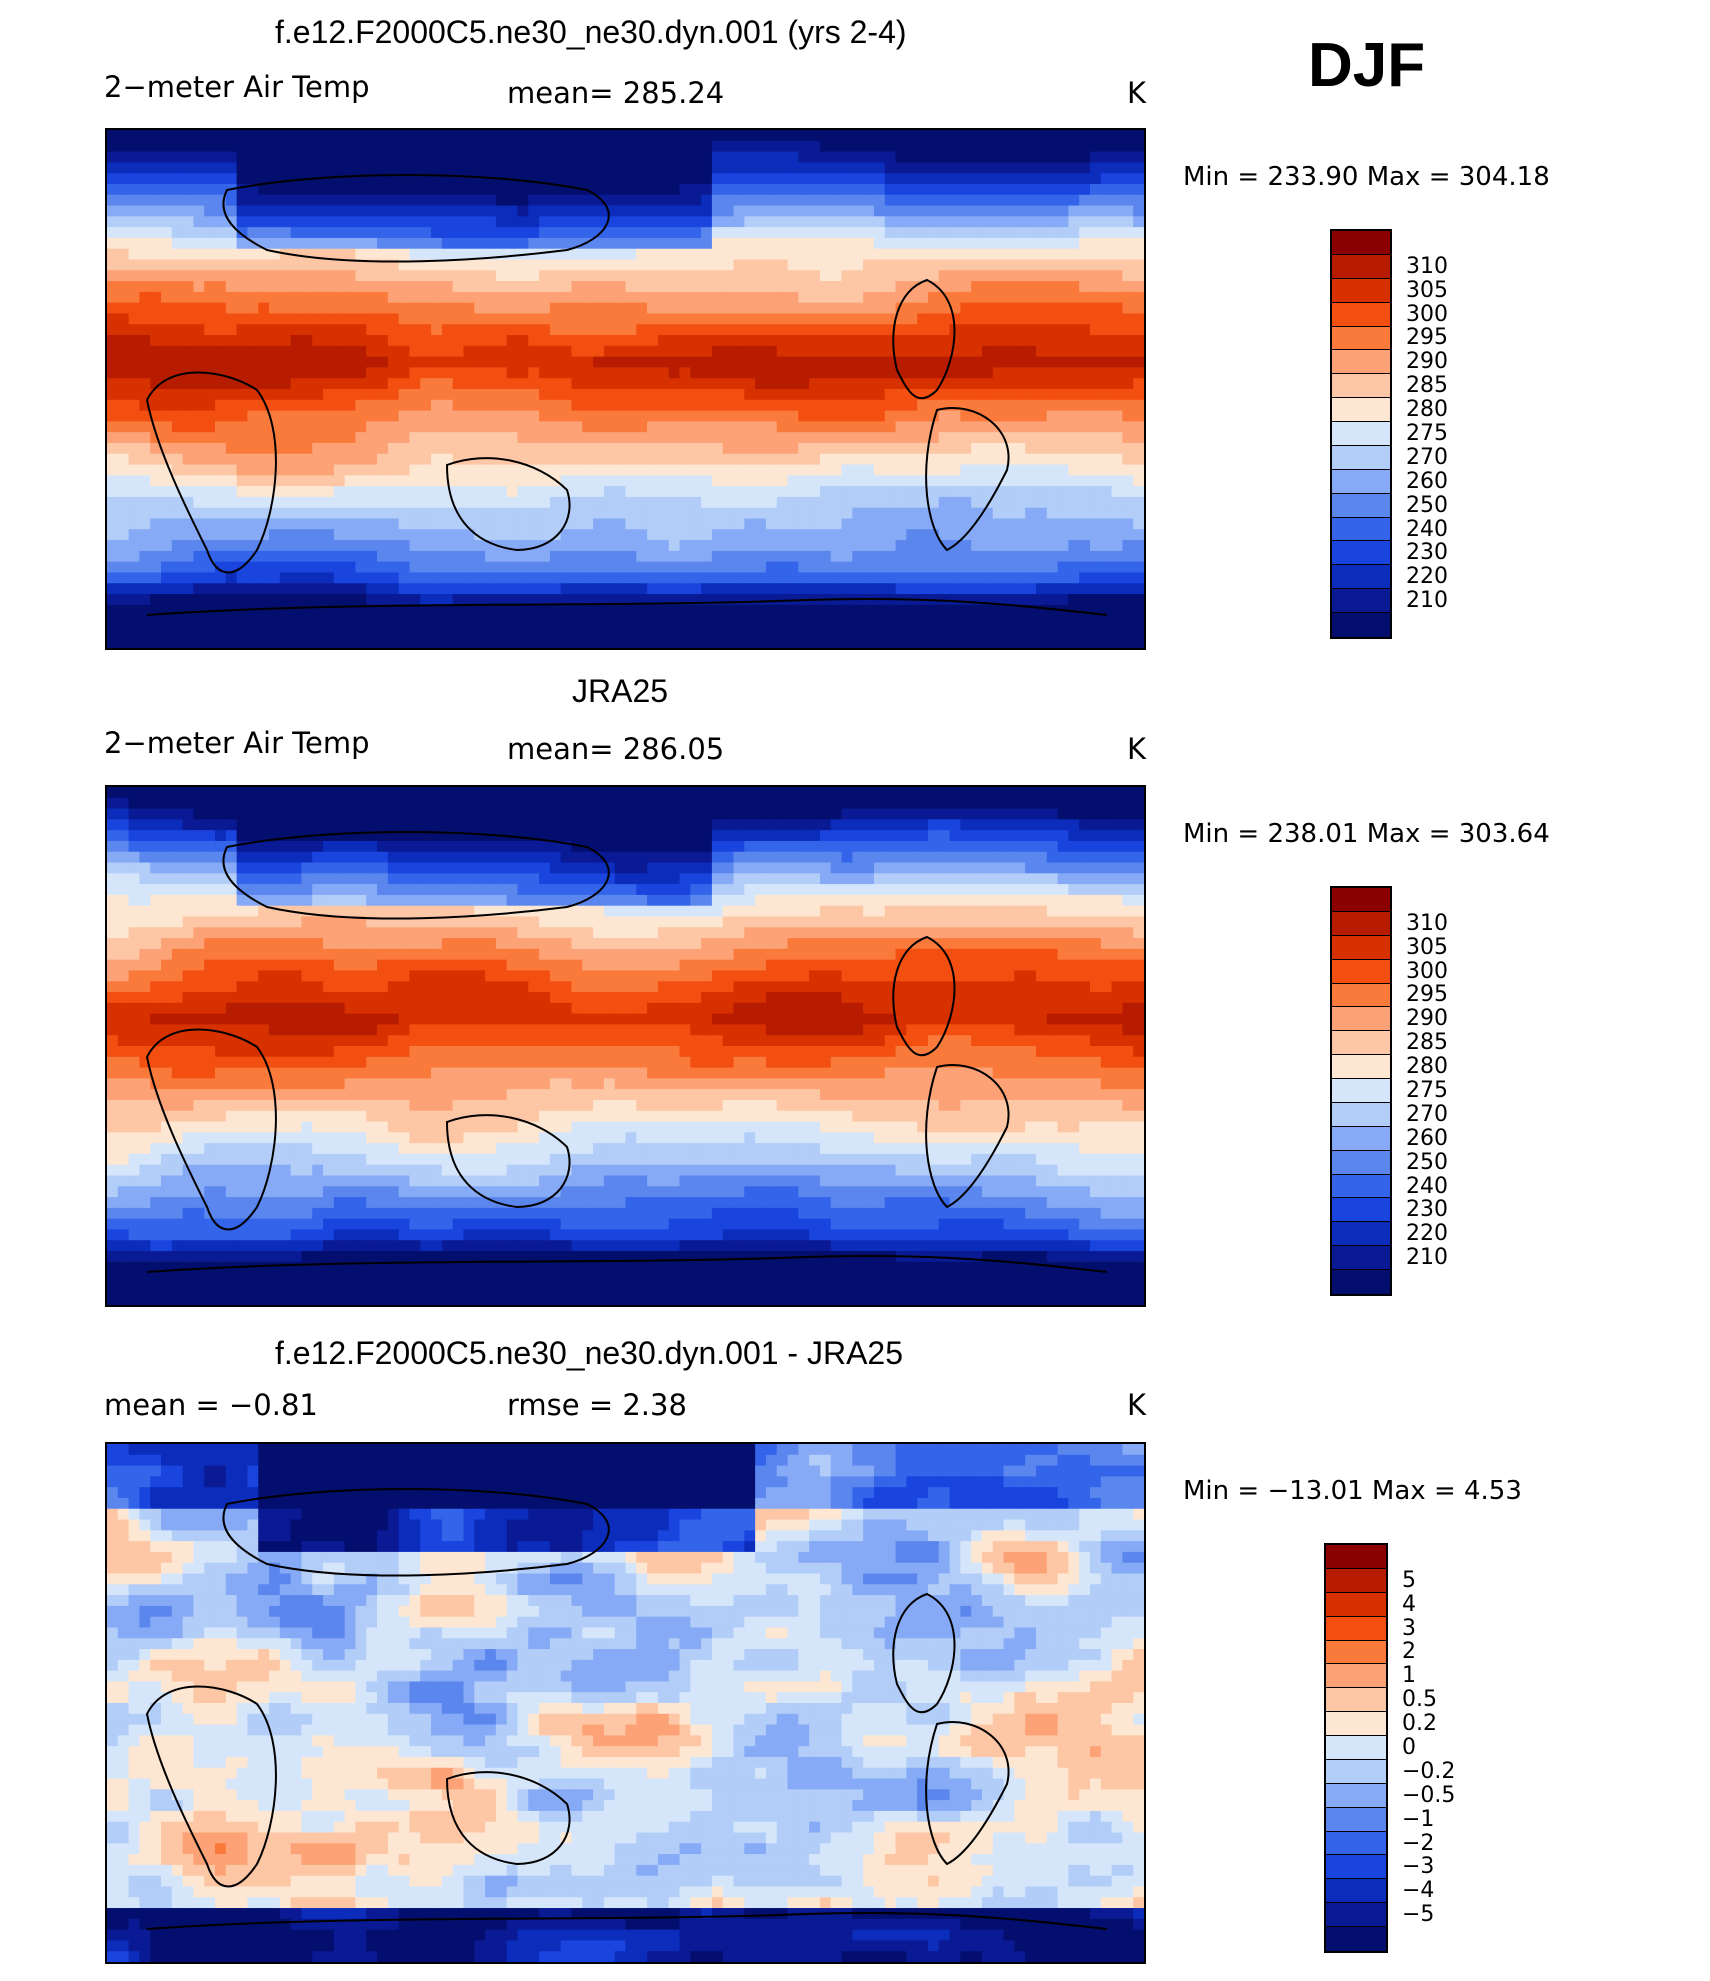 The width and height of the screenshot is (1710, 1981). What do you see at coordinates (616, 93) in the screenshot?
I see `panel-1-mean-label: mean= 285.24` at bounding box center [616, 93].